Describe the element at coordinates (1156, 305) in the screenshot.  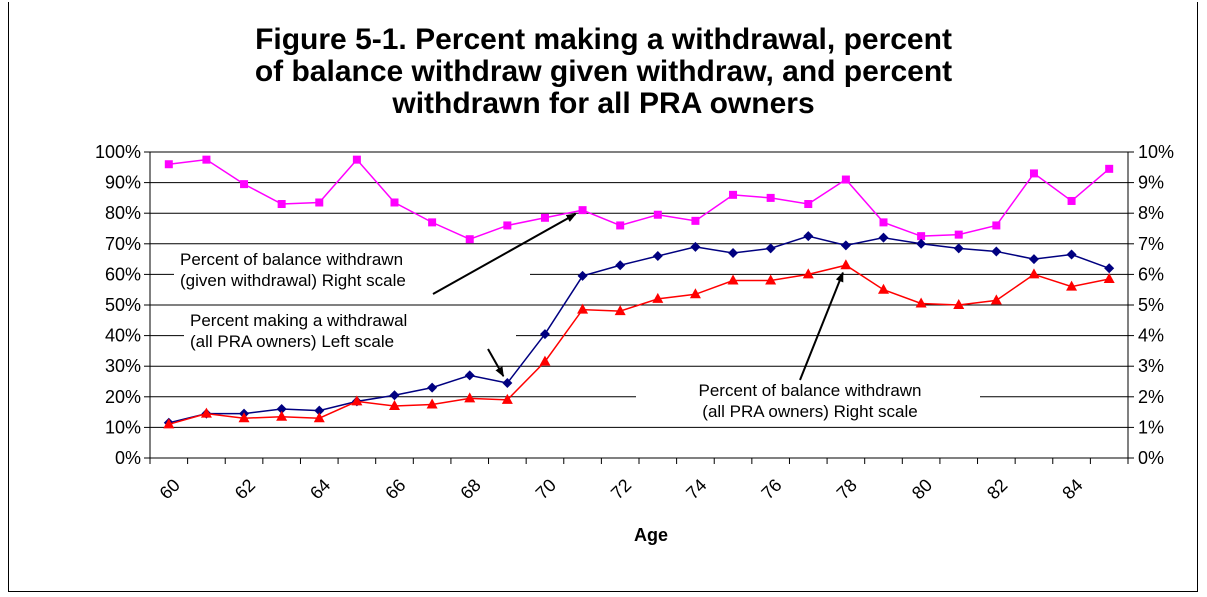
I see `right-axis-ticks: 0% 1% 2% 3% 4% 5% 6% 7% 8% 9% 10%` at that location.